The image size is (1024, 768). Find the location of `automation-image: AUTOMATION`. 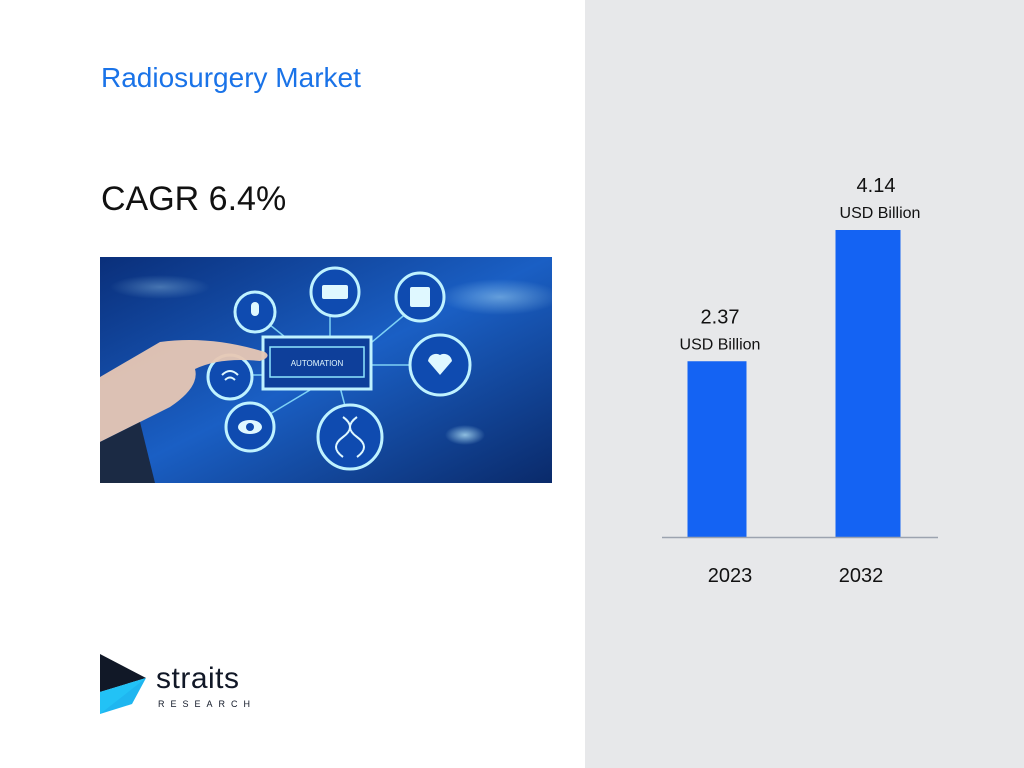

automation-image: AUTOMATION is located at coordinates (326, 370).